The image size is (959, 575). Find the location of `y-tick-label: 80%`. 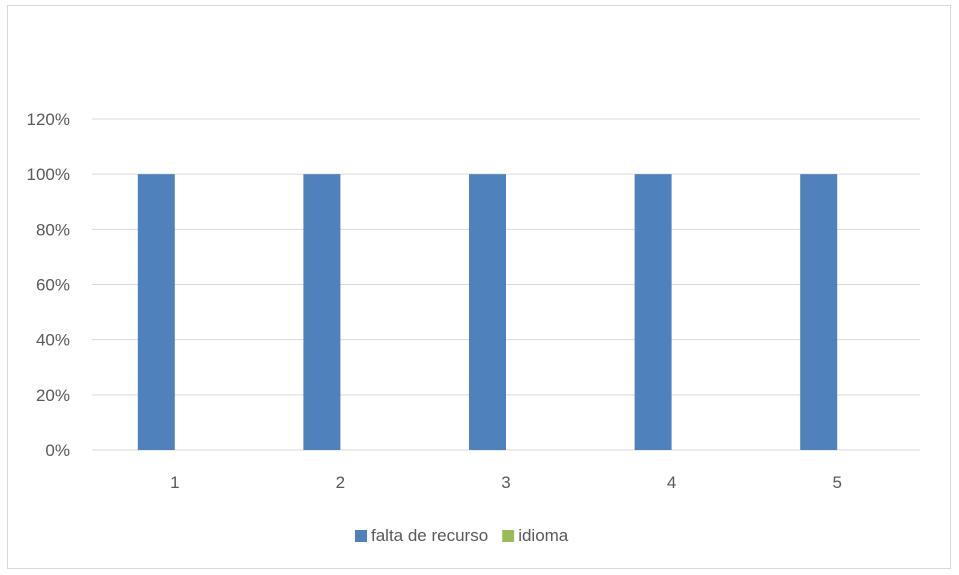

y-tick-label: 80% is located at coordinates (53, 229).